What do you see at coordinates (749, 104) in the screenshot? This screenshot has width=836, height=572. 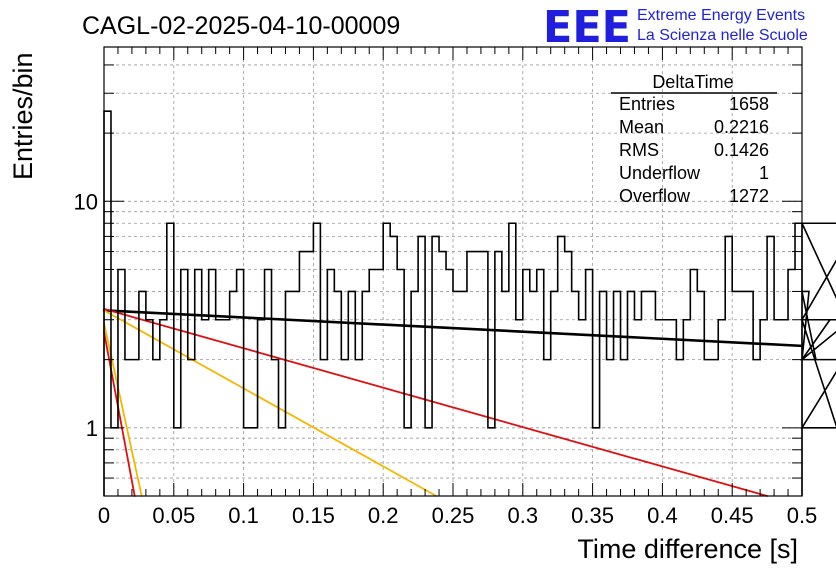 I see `stats-value-entries: 1658` at bounding box center [749, 104].